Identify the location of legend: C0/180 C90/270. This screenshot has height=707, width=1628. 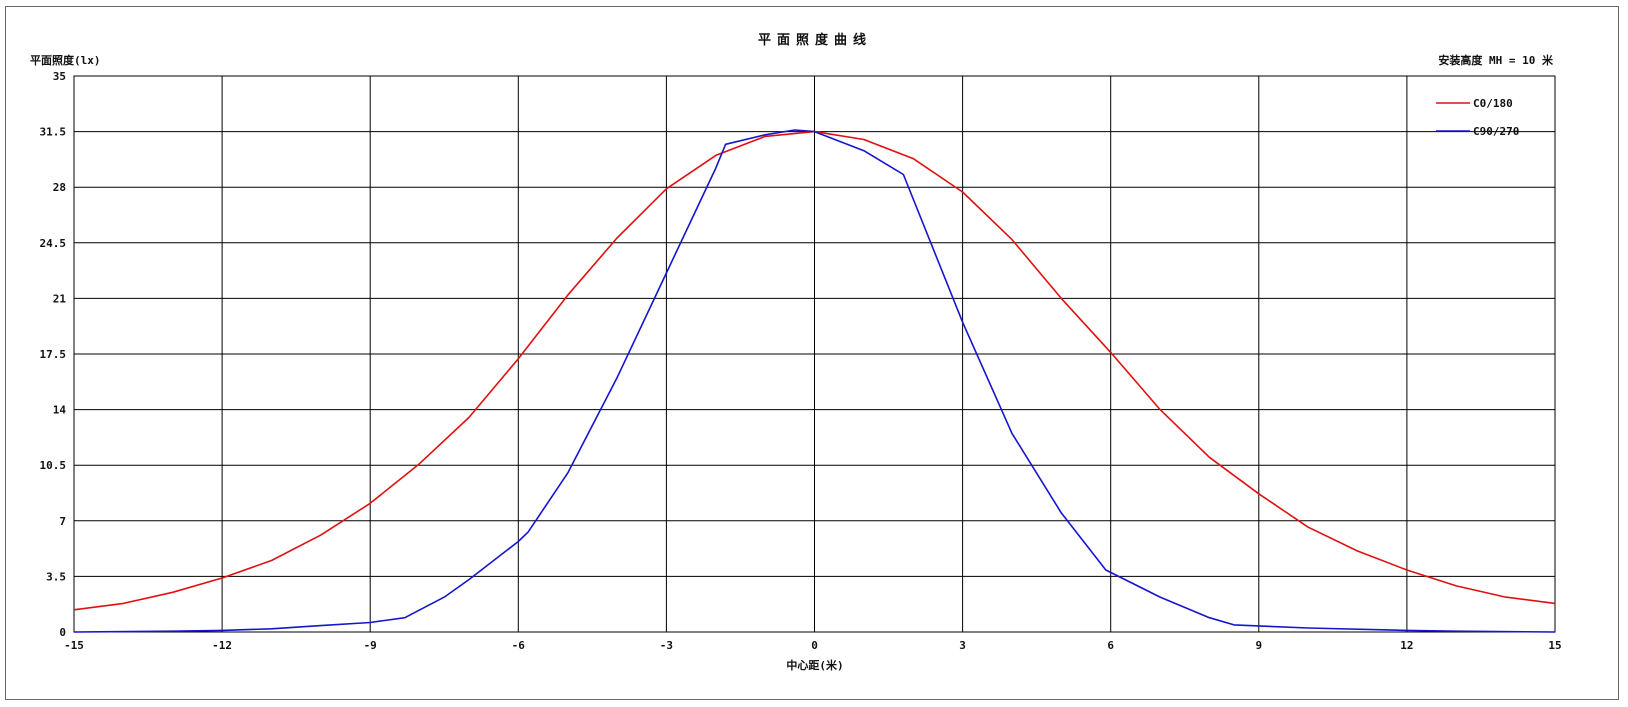
(1477, 117).